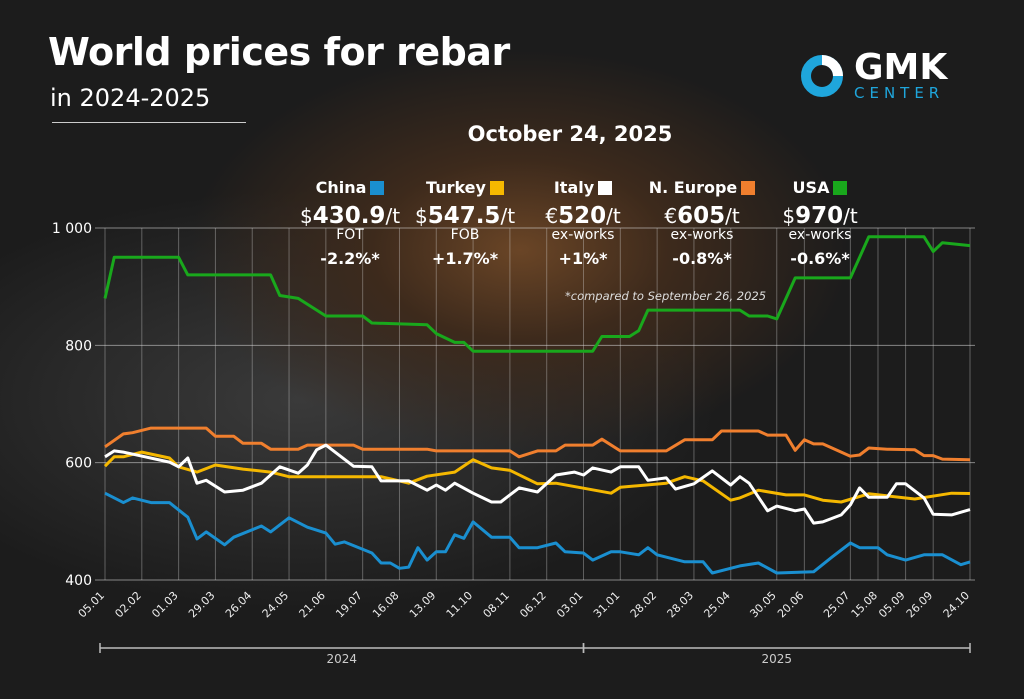 The height and width of the screenshot is (699, 1024). What do you see at coordinates (78, 464) in the screenshot?
I see `y-tick-label: 600` at bounding box center [78, 464].